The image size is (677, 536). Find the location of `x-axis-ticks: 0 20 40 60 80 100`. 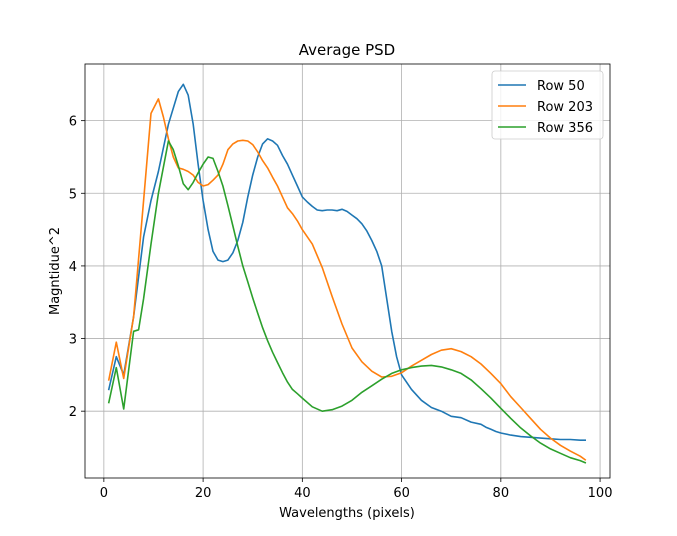

x-axis-ticks: 0 20 40 60 80 100 is located at coordinates (356, 489).